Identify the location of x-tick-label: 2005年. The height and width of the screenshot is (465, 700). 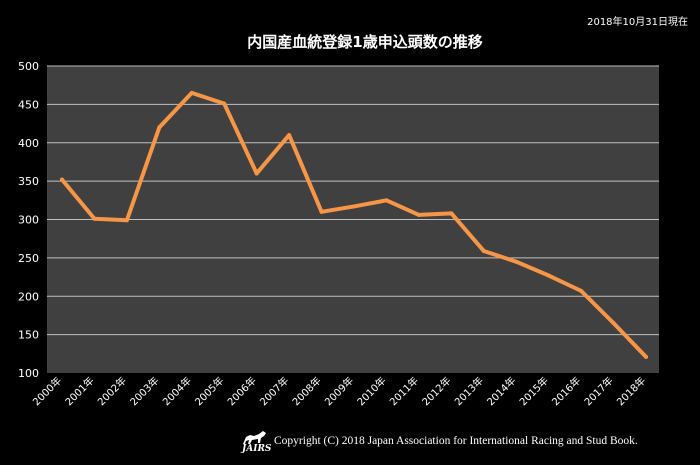
(209, 391).